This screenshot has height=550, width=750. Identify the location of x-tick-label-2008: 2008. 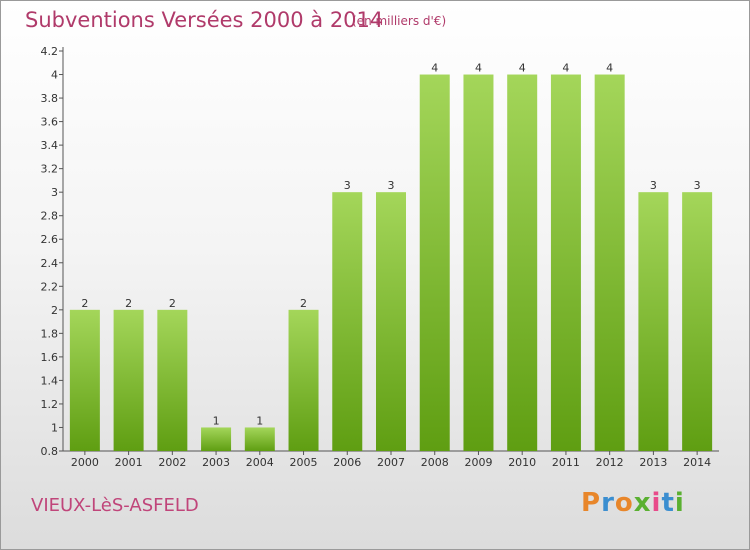
(435, 462).